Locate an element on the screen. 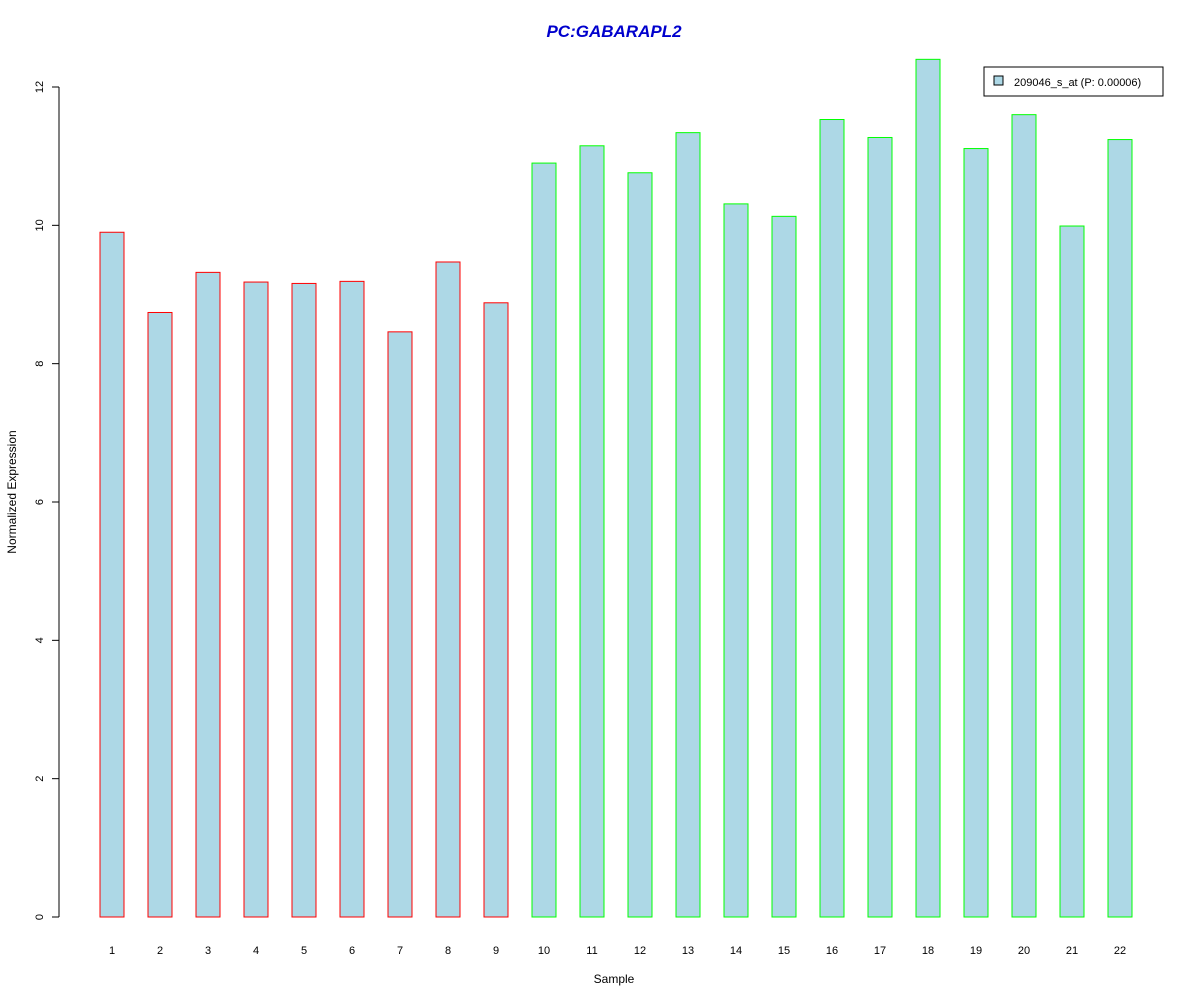  x-tick-label: 2 is located at coordinates (160, 951).